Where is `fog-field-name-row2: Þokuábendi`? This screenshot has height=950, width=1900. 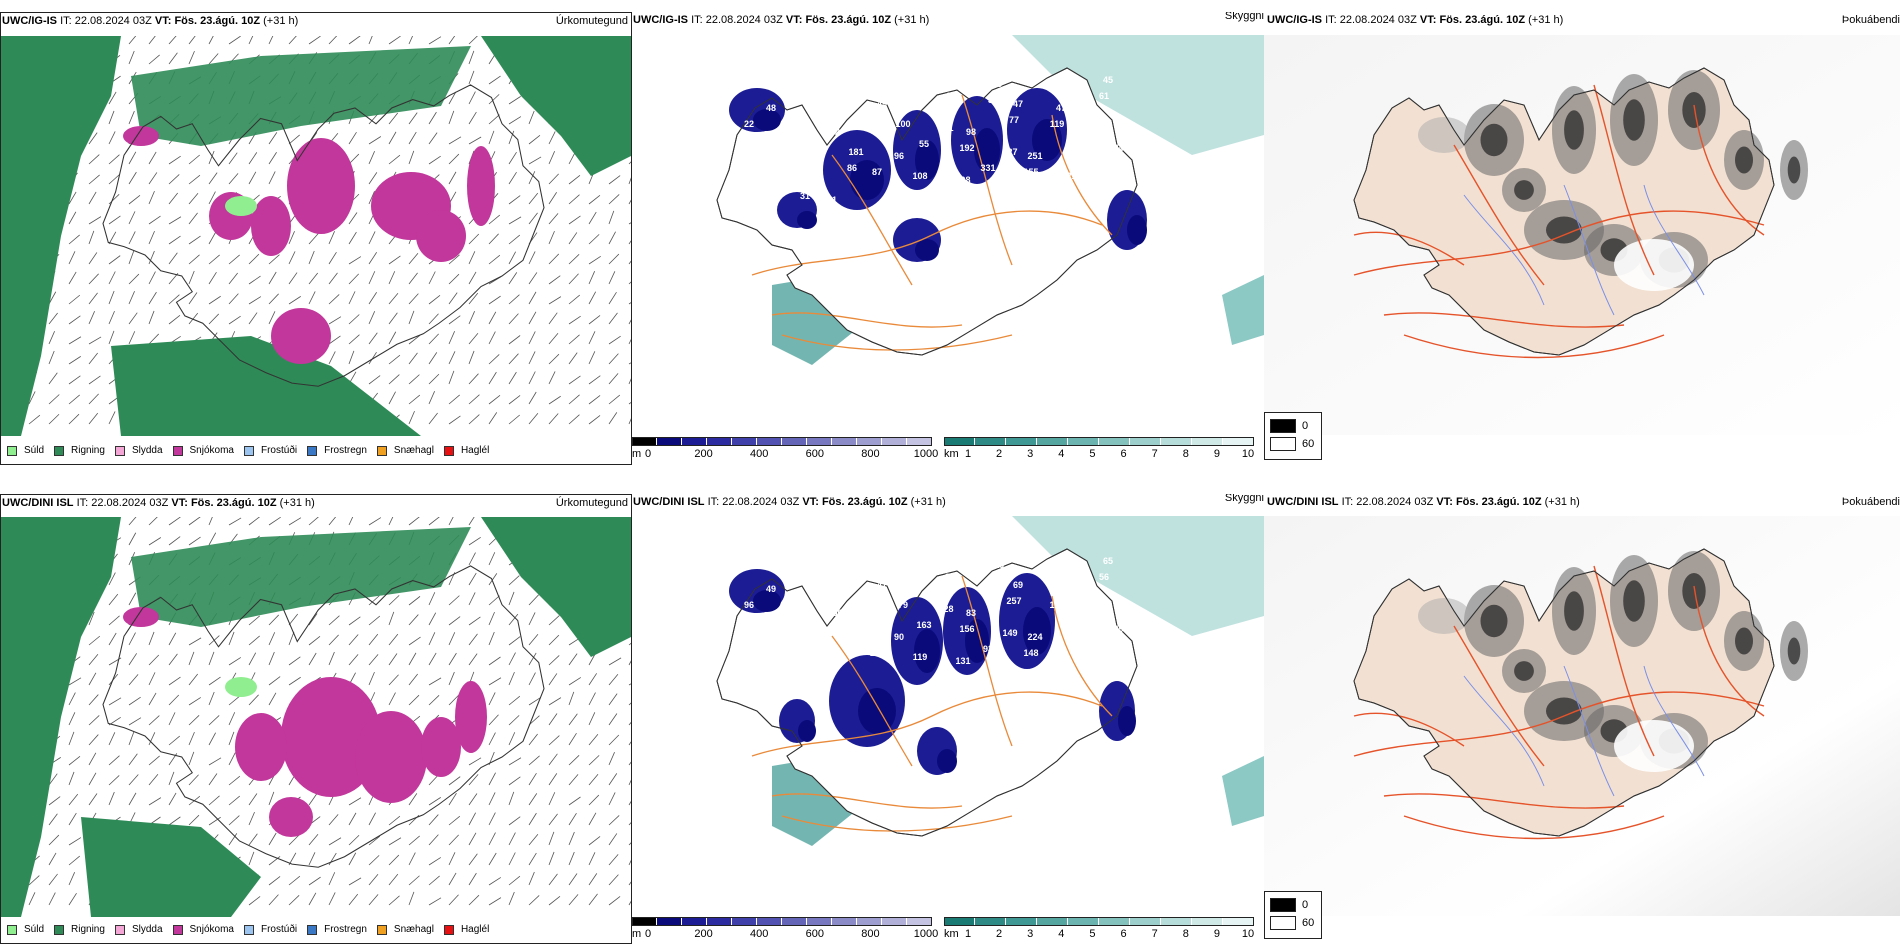
fog-field-name-row2: Þokuábendi is located at coordinates (1870, 502).